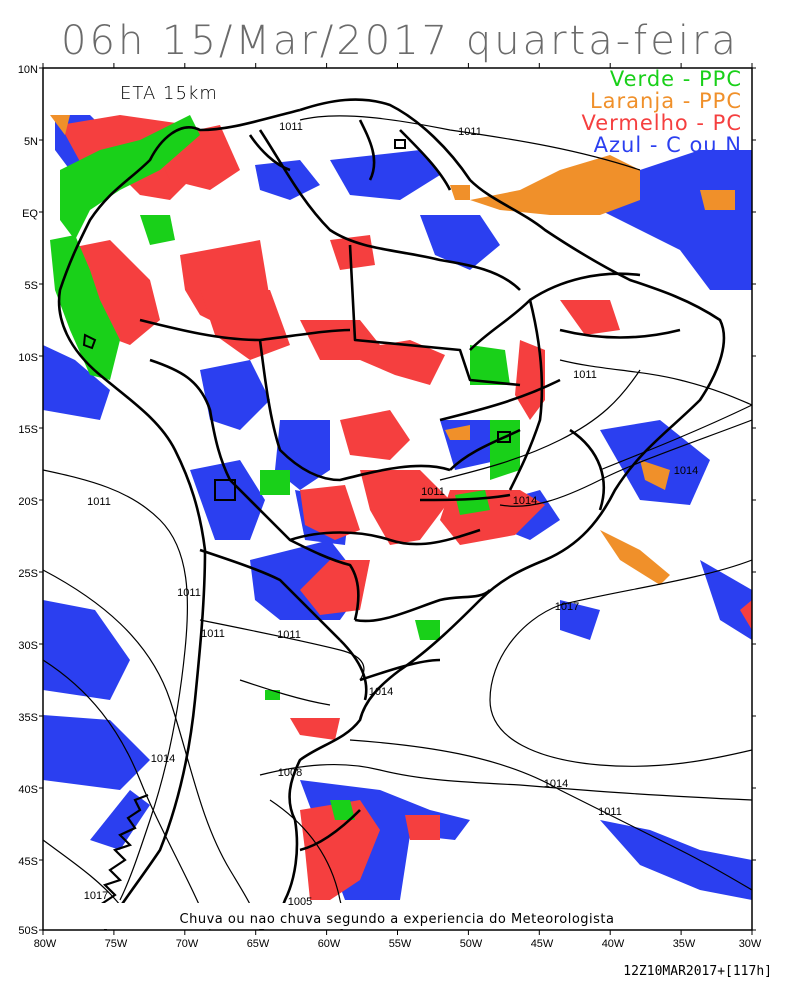  Describe the element at coordinates (697, 971) in the screenshot. I see `run-footer: 12Z10MAR2017+[117h]` at that location.